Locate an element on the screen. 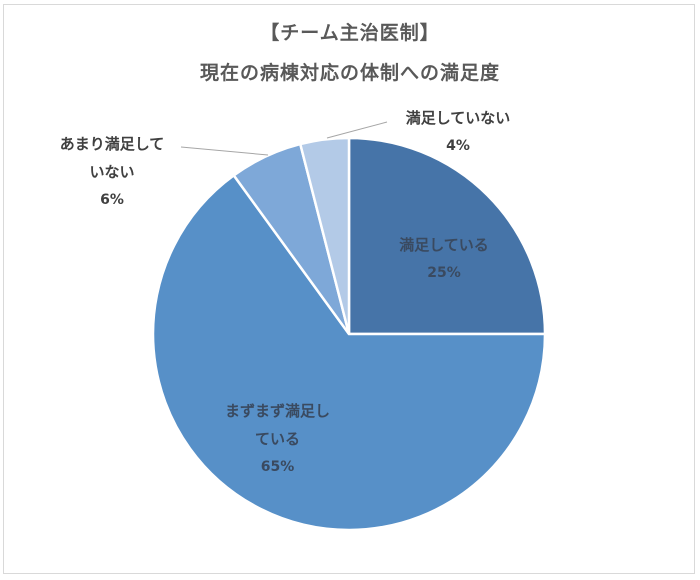 The height and width of the screenshot is (580, 700). label-not-very-satisfied: あまり満足して いない 6% is located at coordinates (112, 172).